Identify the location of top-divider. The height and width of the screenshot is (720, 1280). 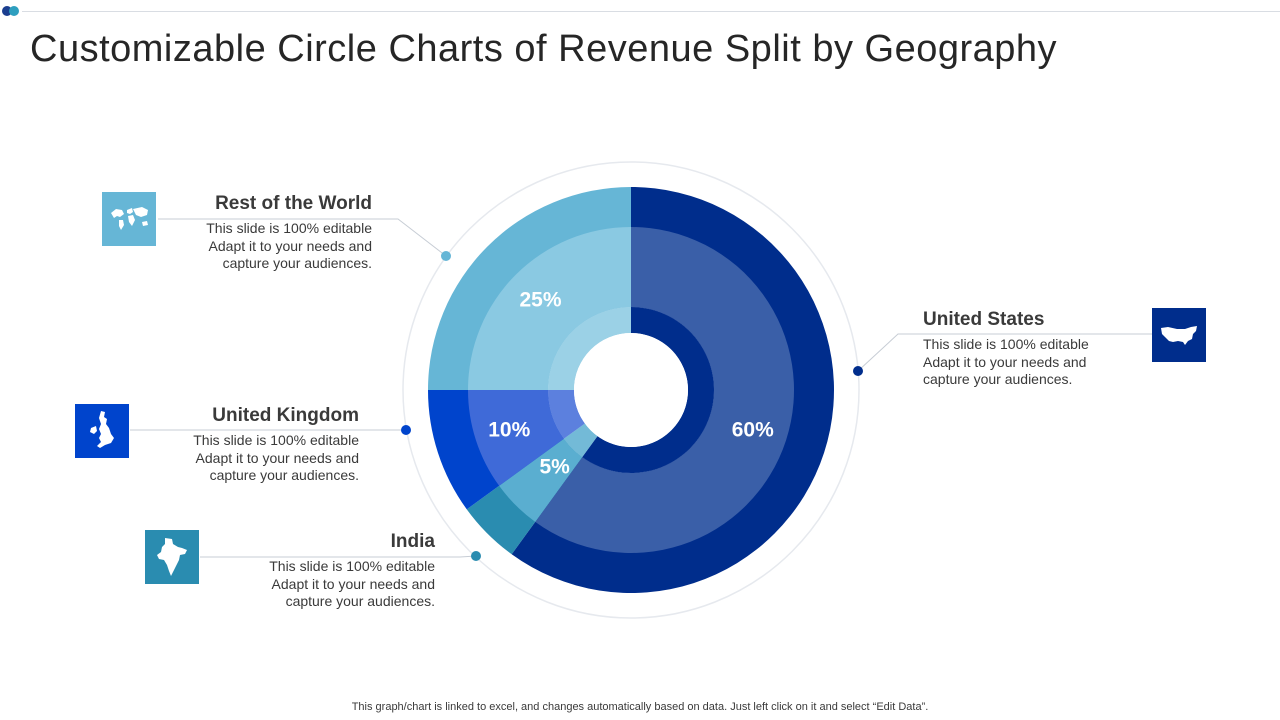
(651, 11).